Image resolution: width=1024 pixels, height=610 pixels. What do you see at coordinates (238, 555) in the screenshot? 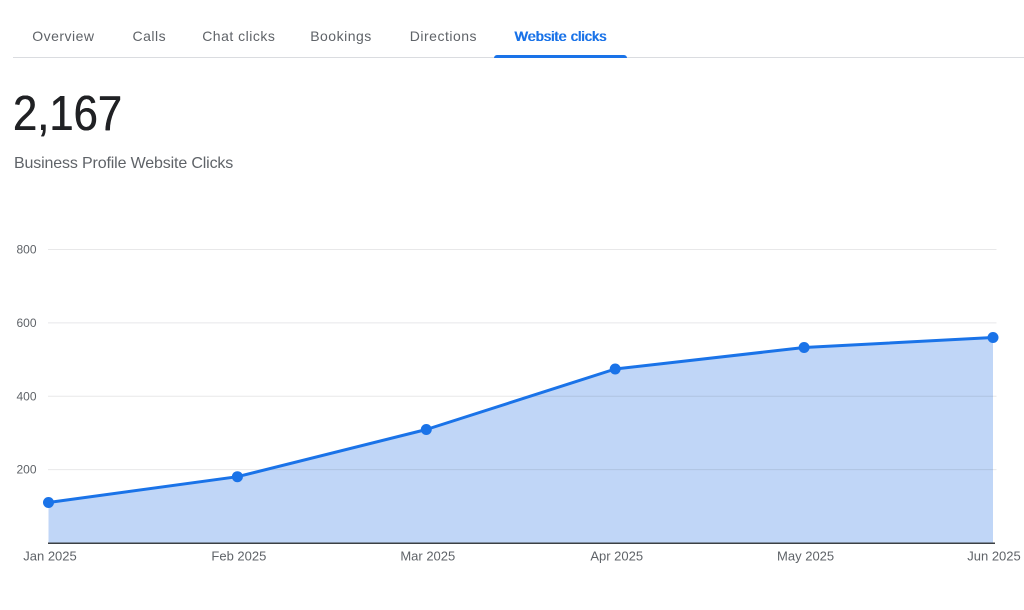
I see `svg-text: Feb 2025` at bounding box center [238, 555].